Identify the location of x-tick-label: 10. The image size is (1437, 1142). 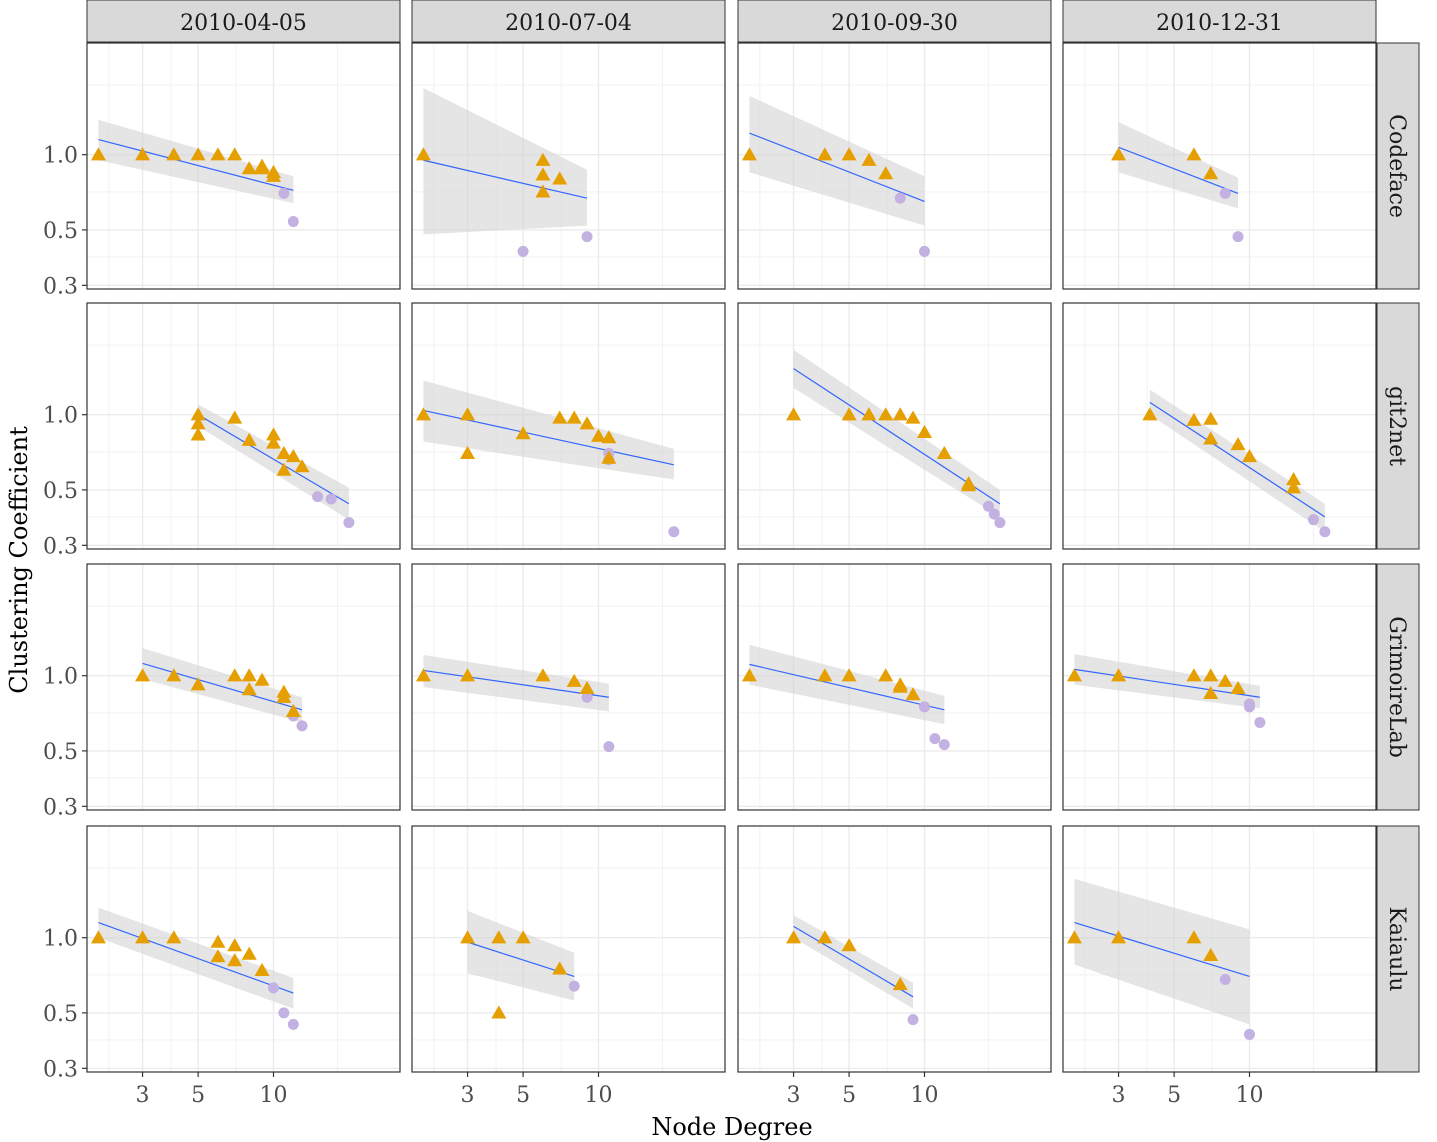
(273, 1095).